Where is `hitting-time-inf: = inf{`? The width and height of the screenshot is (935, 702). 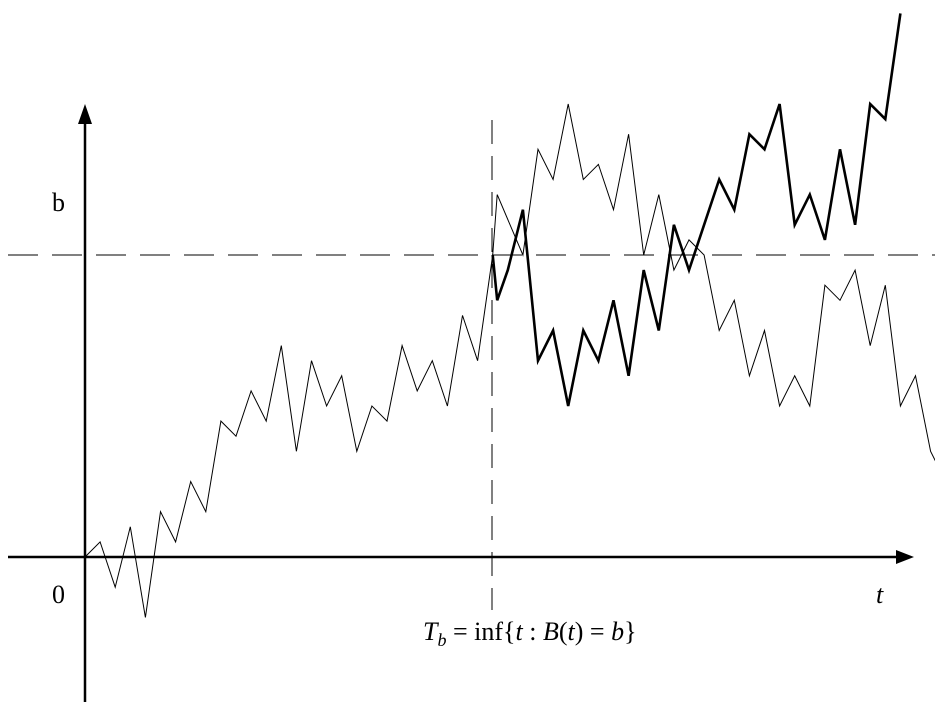 hitting-time-inf: = inf{ is located at coordinates (480, 631).